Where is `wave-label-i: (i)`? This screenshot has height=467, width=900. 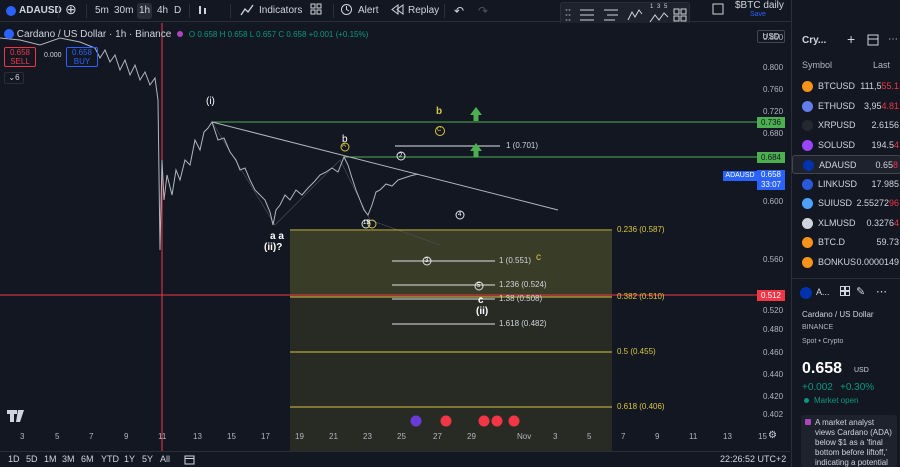
wave-label-i: (i) is located at coordinates (210, 101).